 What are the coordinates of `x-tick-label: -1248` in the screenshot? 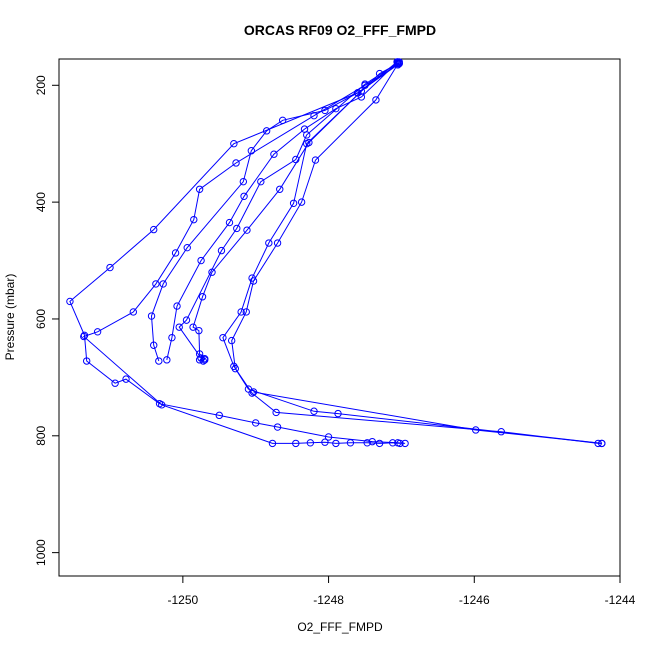 It's located at (328, 600).